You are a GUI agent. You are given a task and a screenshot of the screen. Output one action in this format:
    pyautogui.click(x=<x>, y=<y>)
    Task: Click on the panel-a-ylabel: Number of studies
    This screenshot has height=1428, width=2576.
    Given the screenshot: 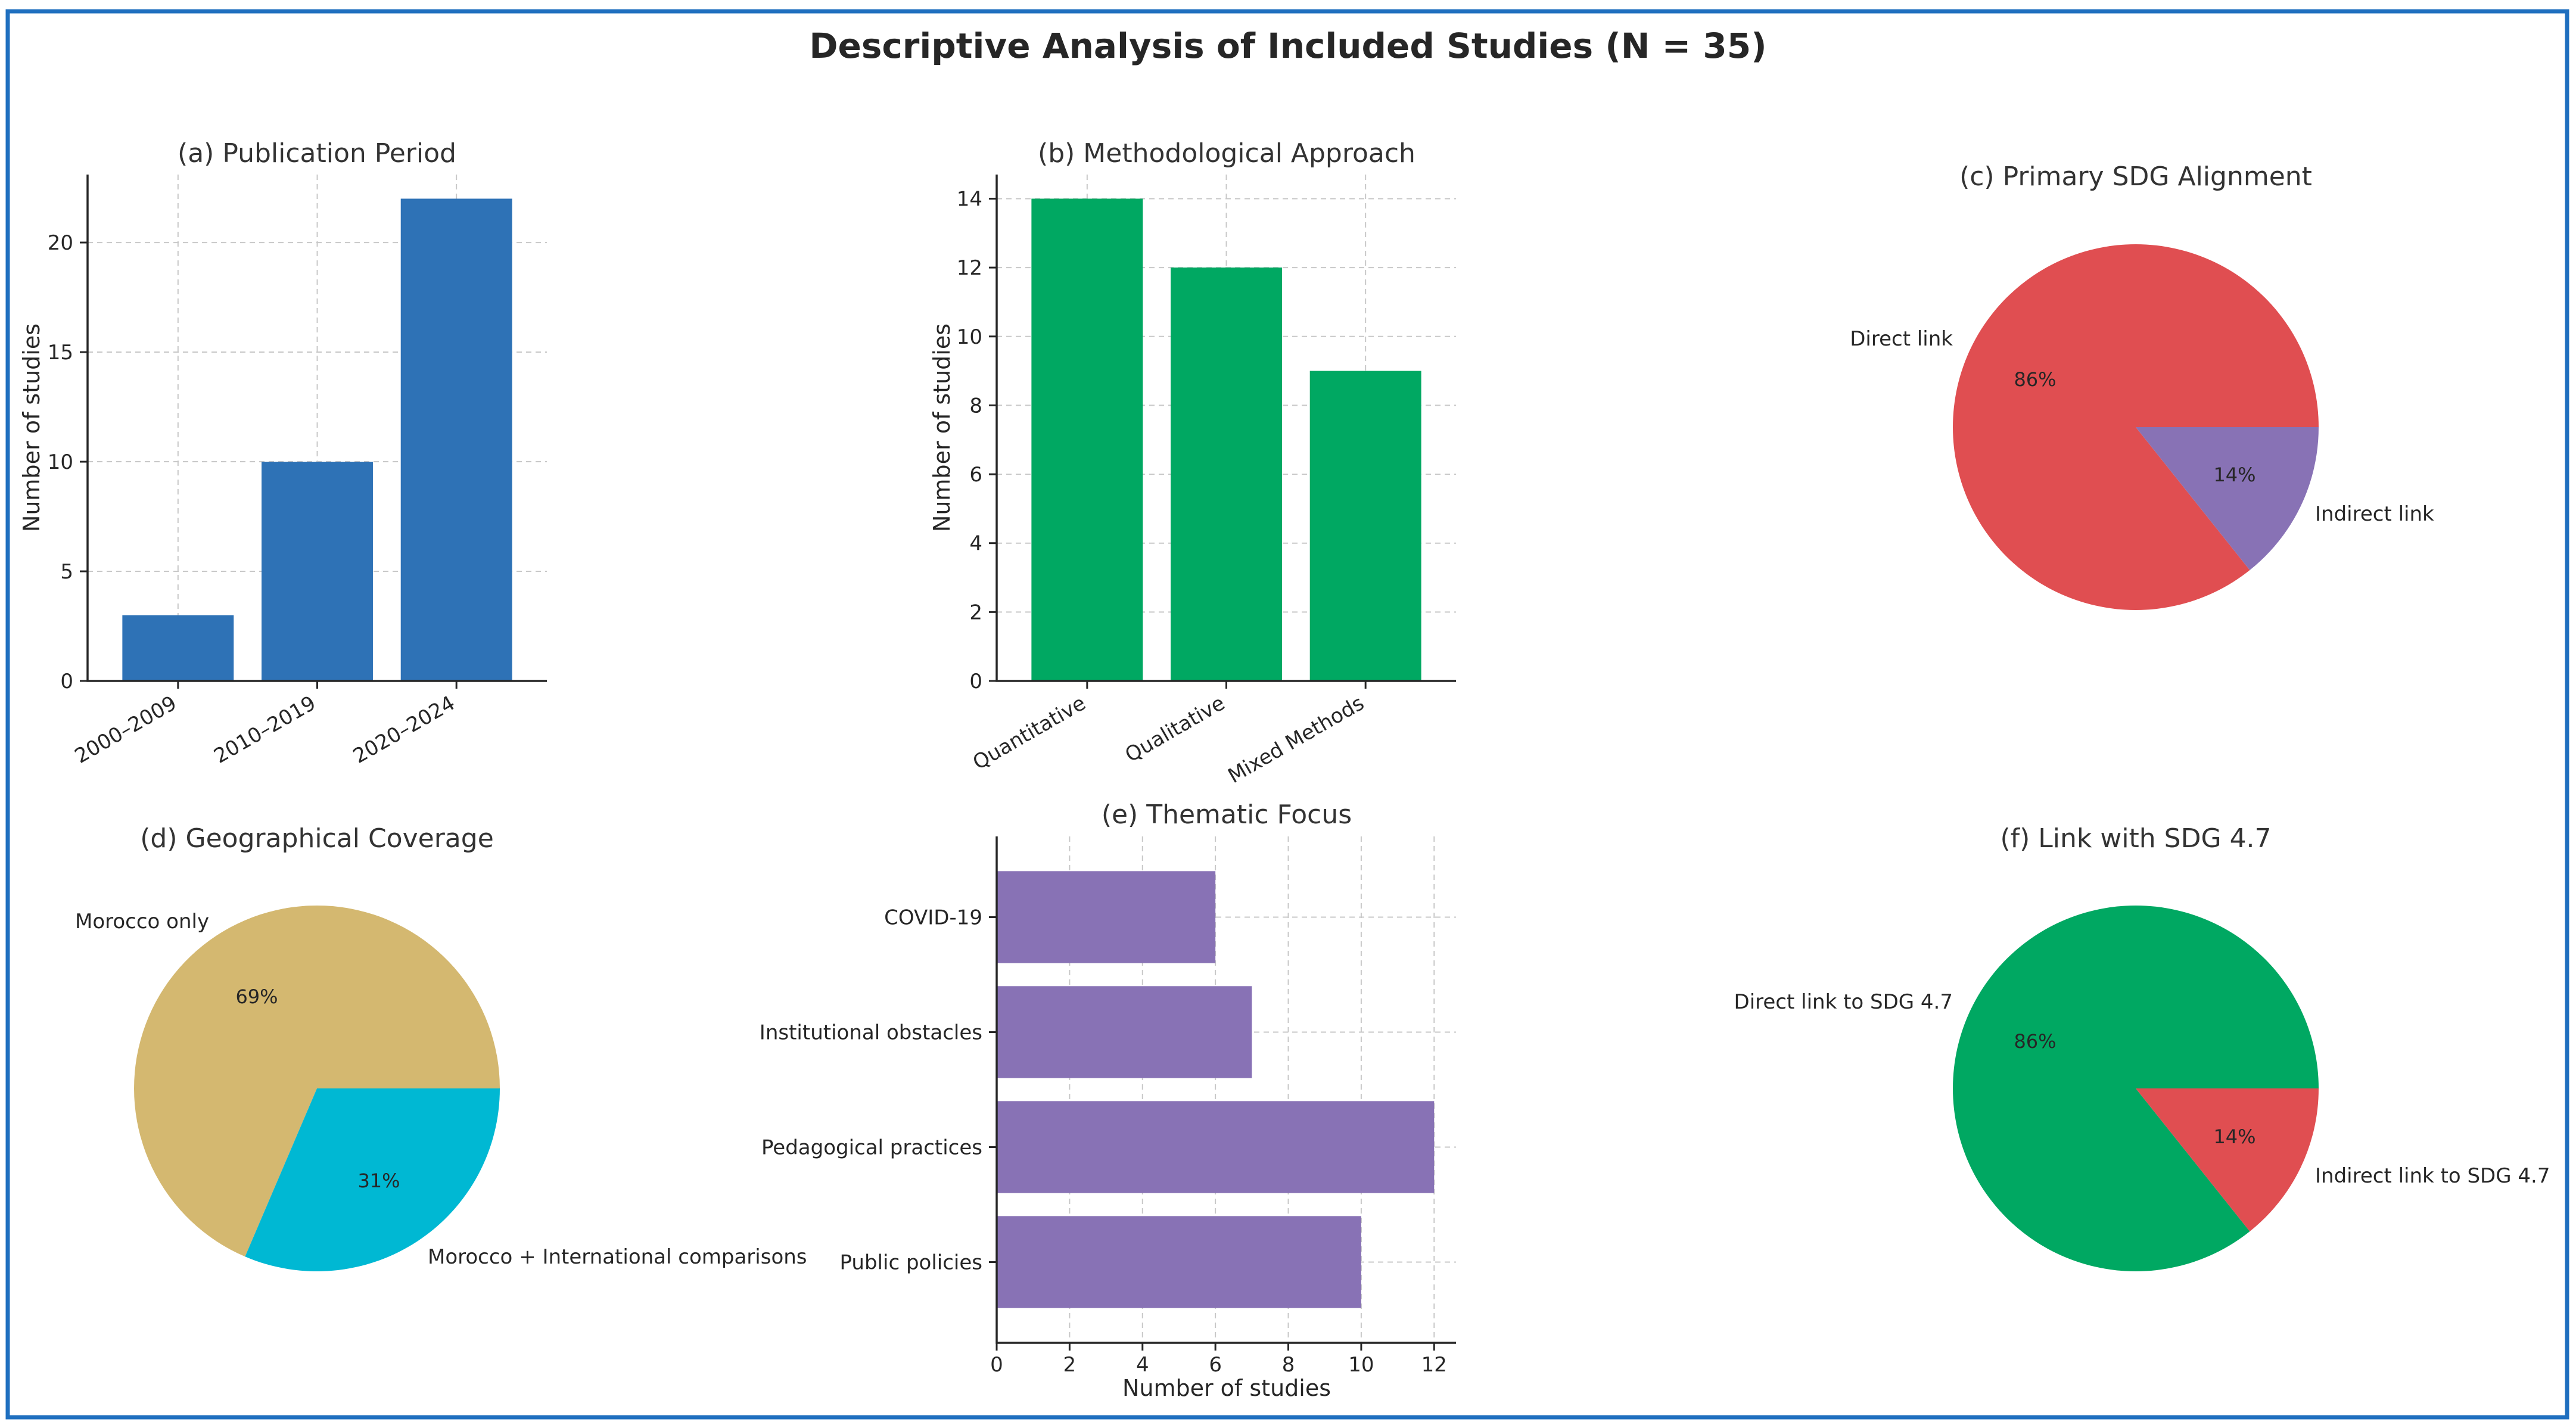 What is the action you would take?
    pyautogui.click(x=31, y=427)
    